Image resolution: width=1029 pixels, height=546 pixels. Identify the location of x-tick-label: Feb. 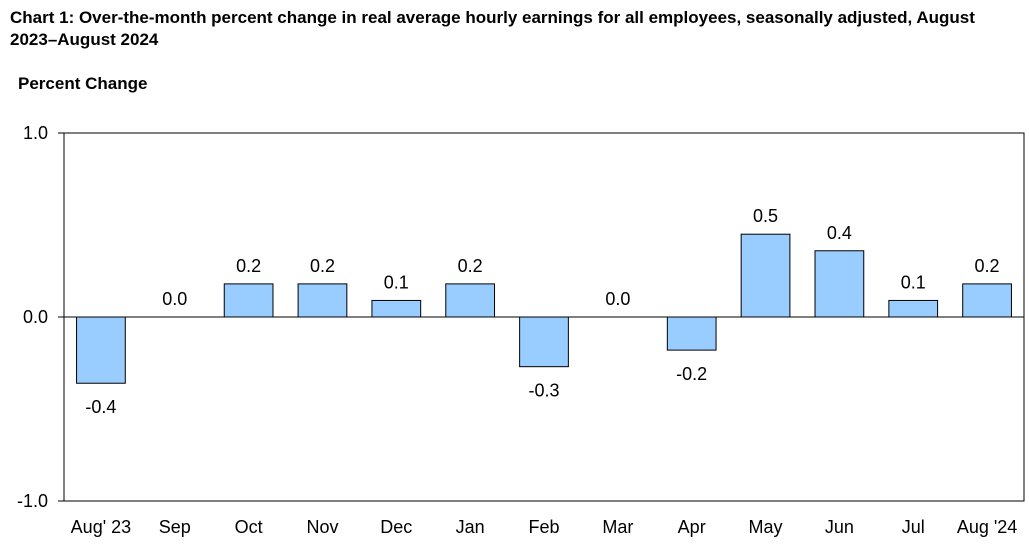
(543, 527).